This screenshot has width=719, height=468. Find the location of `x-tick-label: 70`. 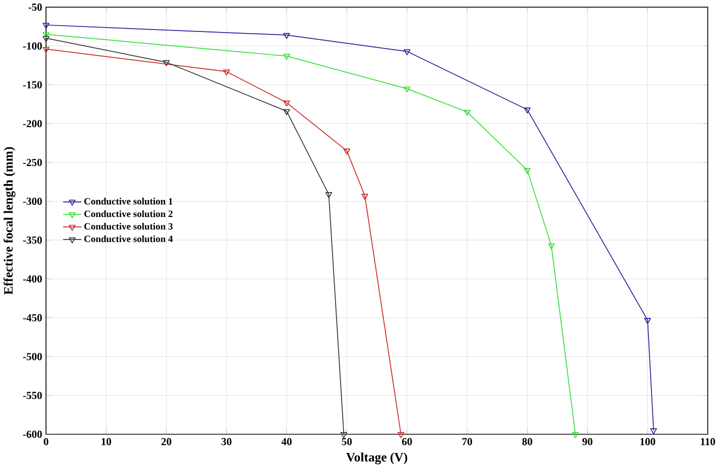

x-tick-label: 70 is located at coordinates (467, 442).